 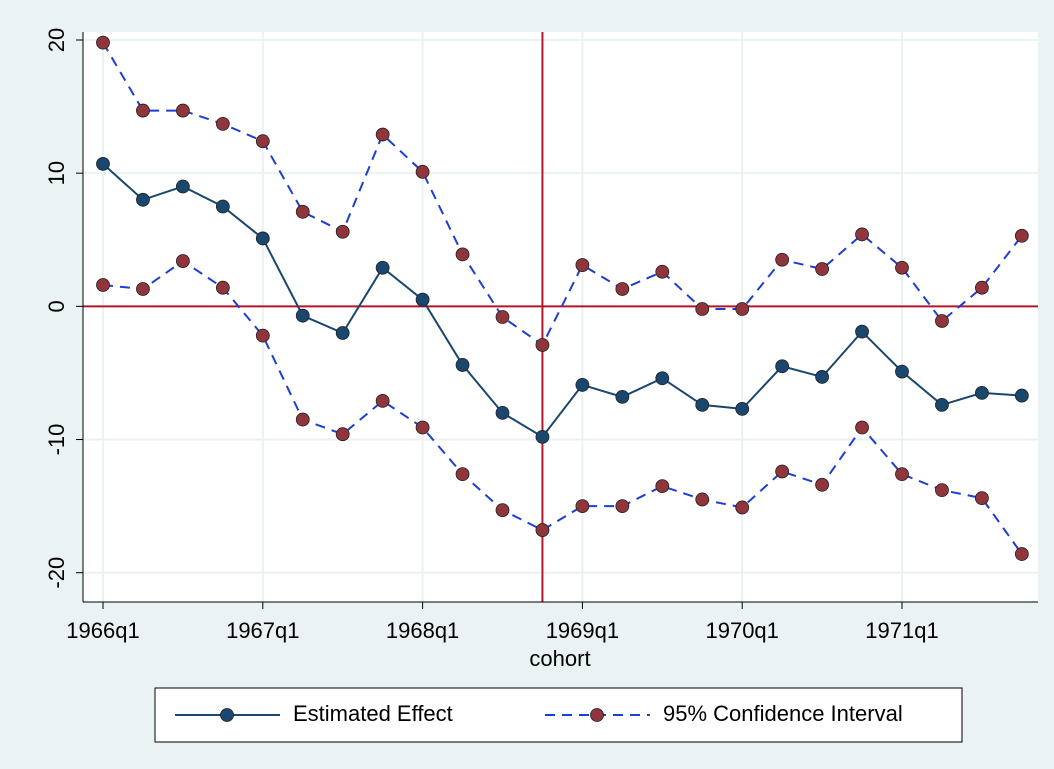 What do you see at coordinates (56, 440) in the screenshot?
I see `y-tick-label: -10` at bounding box center [56, 440].